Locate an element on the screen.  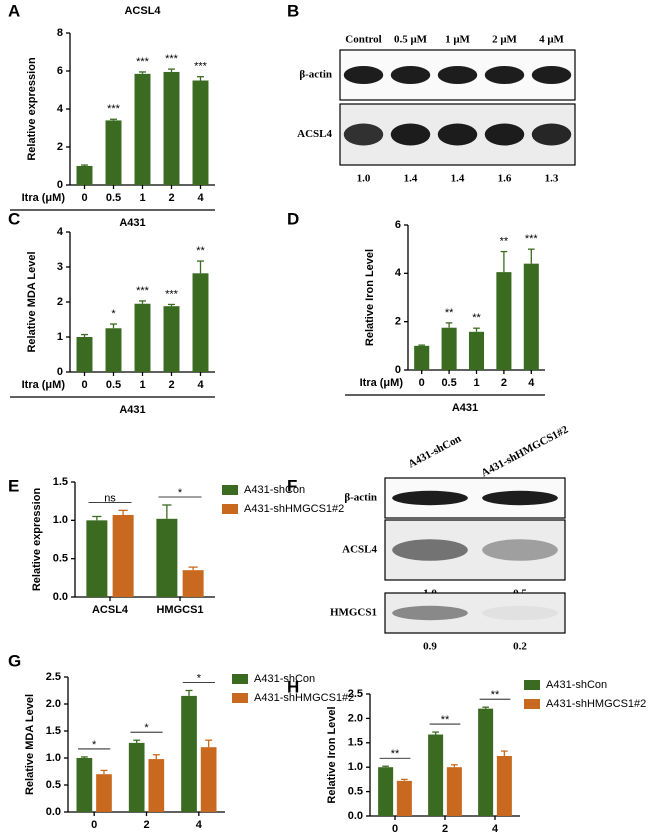
panel-letter: G is located at coordinates (14, 660).